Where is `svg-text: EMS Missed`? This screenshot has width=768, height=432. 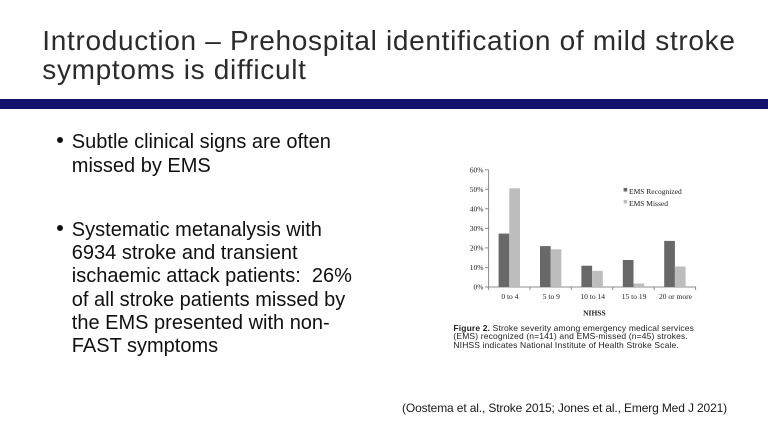
svg-text: EMS Missed is located at coordinates (648, 203).